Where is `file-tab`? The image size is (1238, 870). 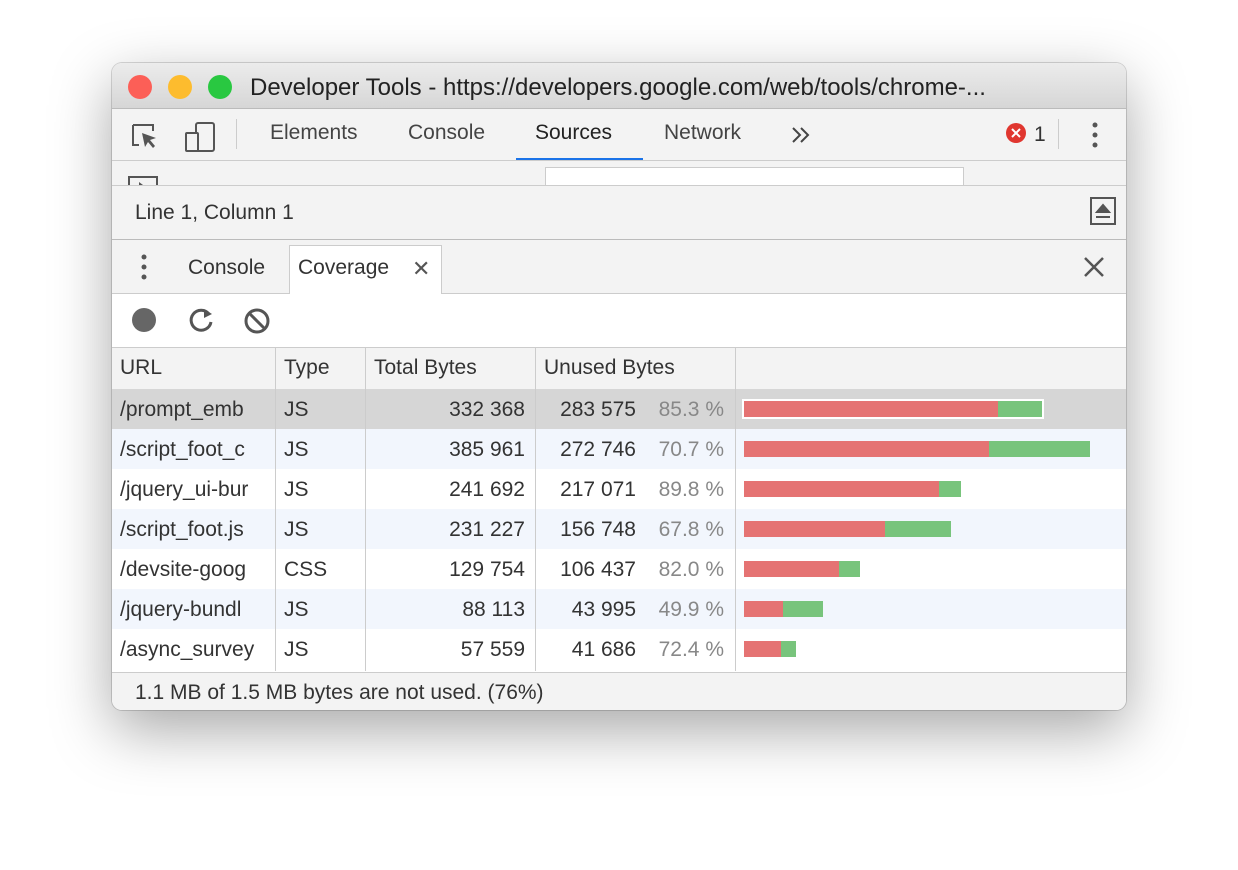
file-tab is located at coordinates (754, 177).